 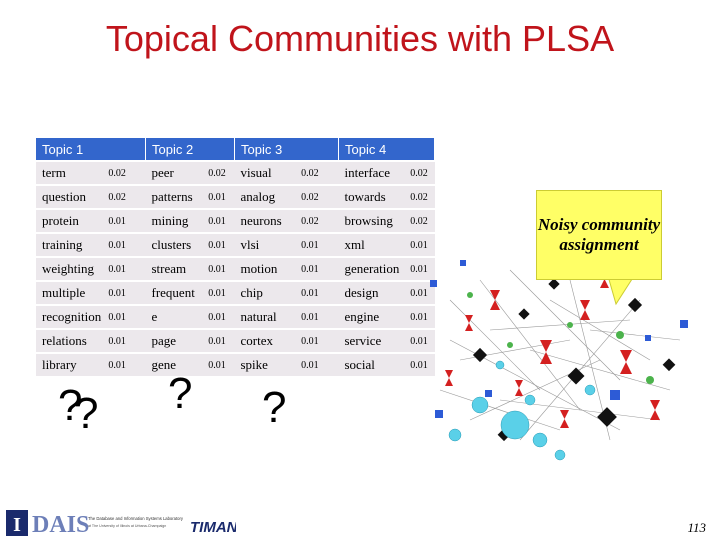 I want to click on table-row: training 0.01 clusters 0.01 vlsi 0.01 xml 0.01, so click(x=235, y=244).